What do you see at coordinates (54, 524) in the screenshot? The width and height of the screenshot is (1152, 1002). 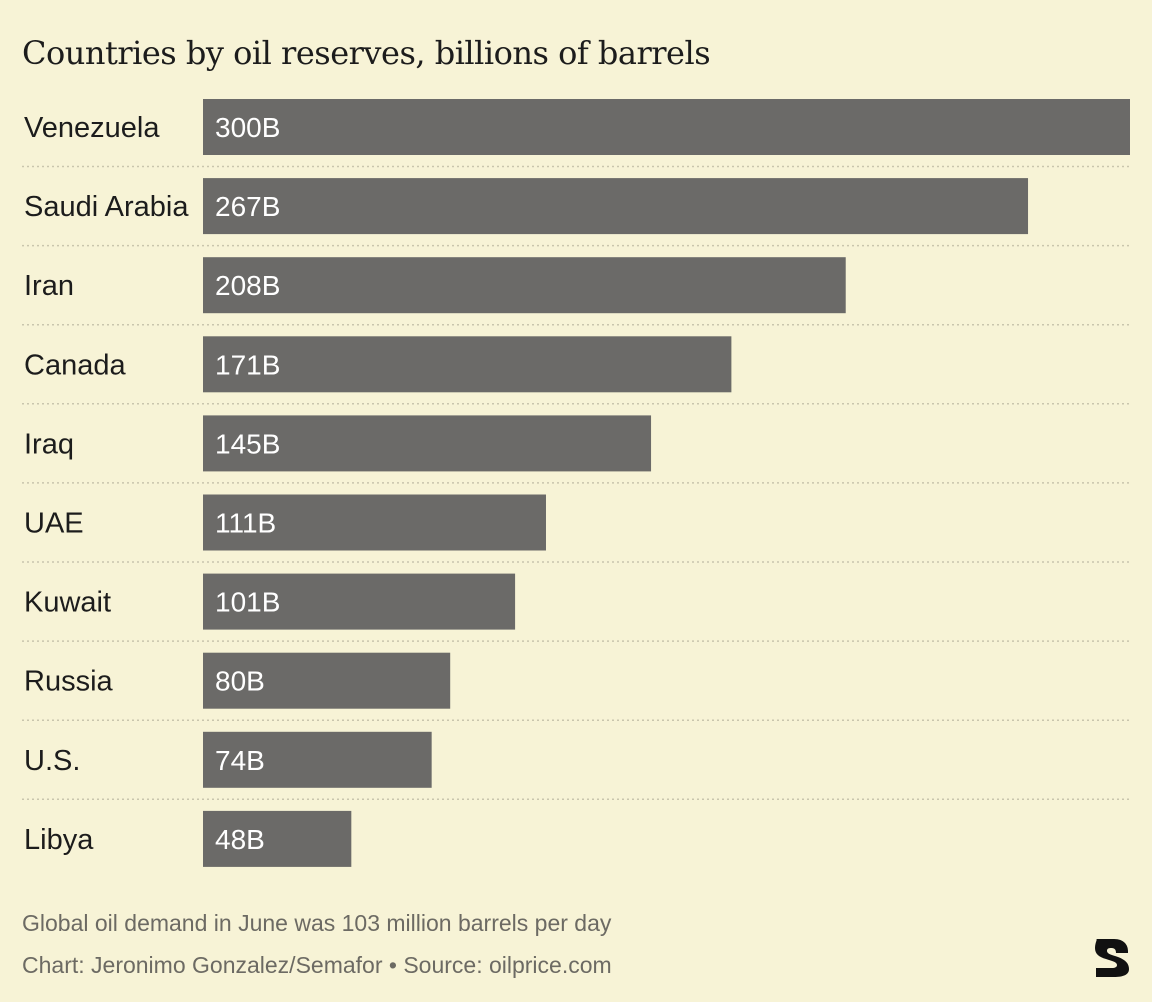 I see `category-label: UAE` at bounding box center [54, 524].